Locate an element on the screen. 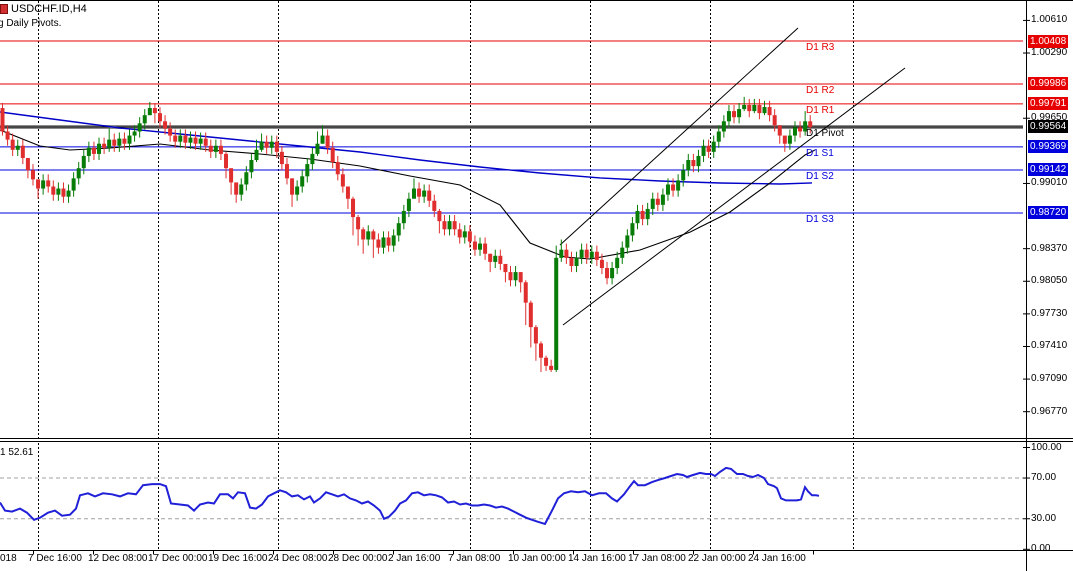 This screenshot has width=1073, height=571. price-tick-label: 1.00290 is located at coordinates (1049, 53).